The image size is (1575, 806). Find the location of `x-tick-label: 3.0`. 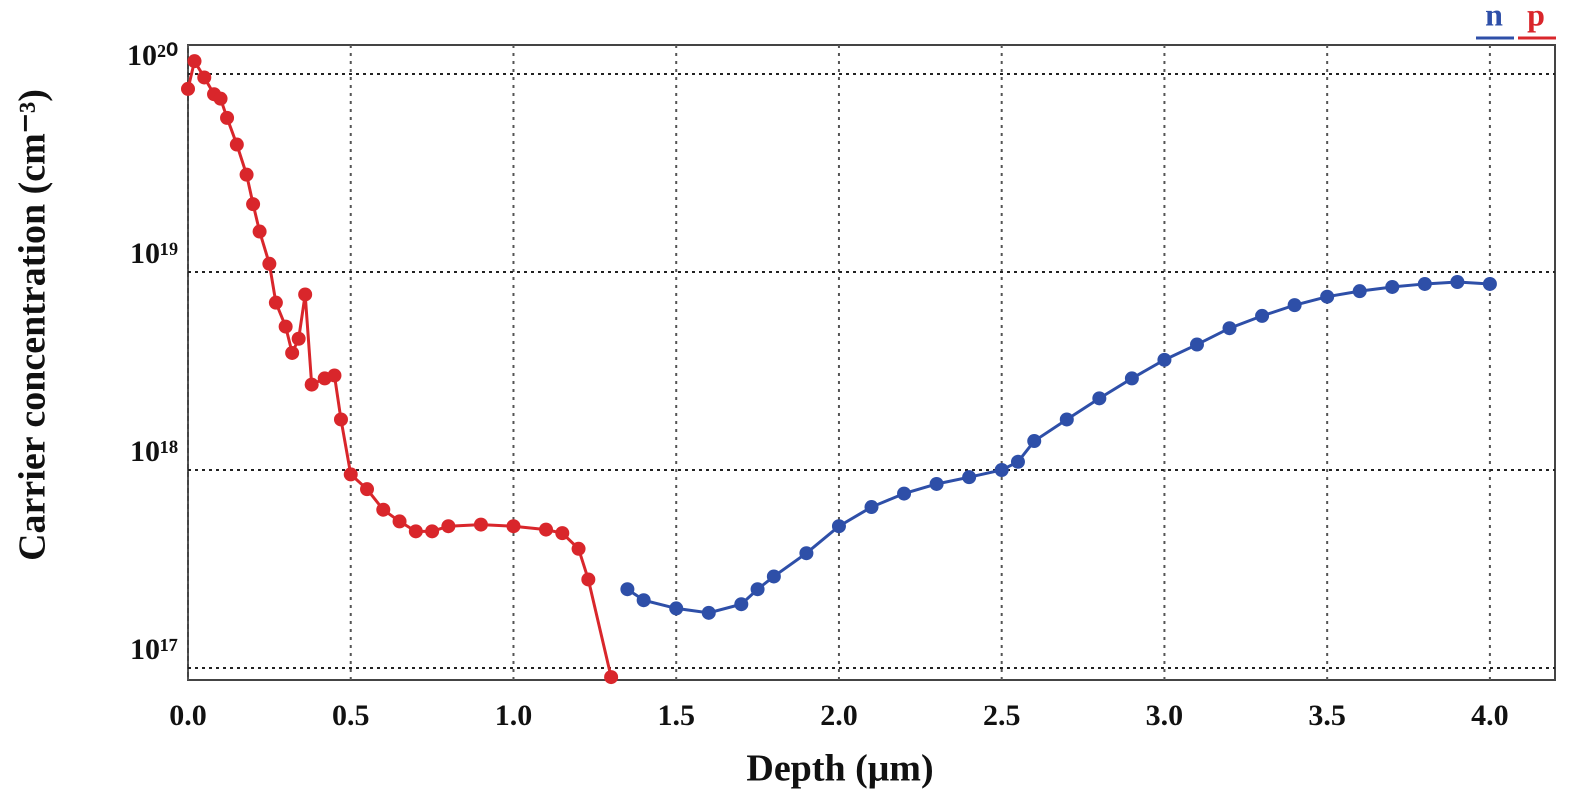

x-tick-label: 3.0 is located at coordinates (1165, 715).